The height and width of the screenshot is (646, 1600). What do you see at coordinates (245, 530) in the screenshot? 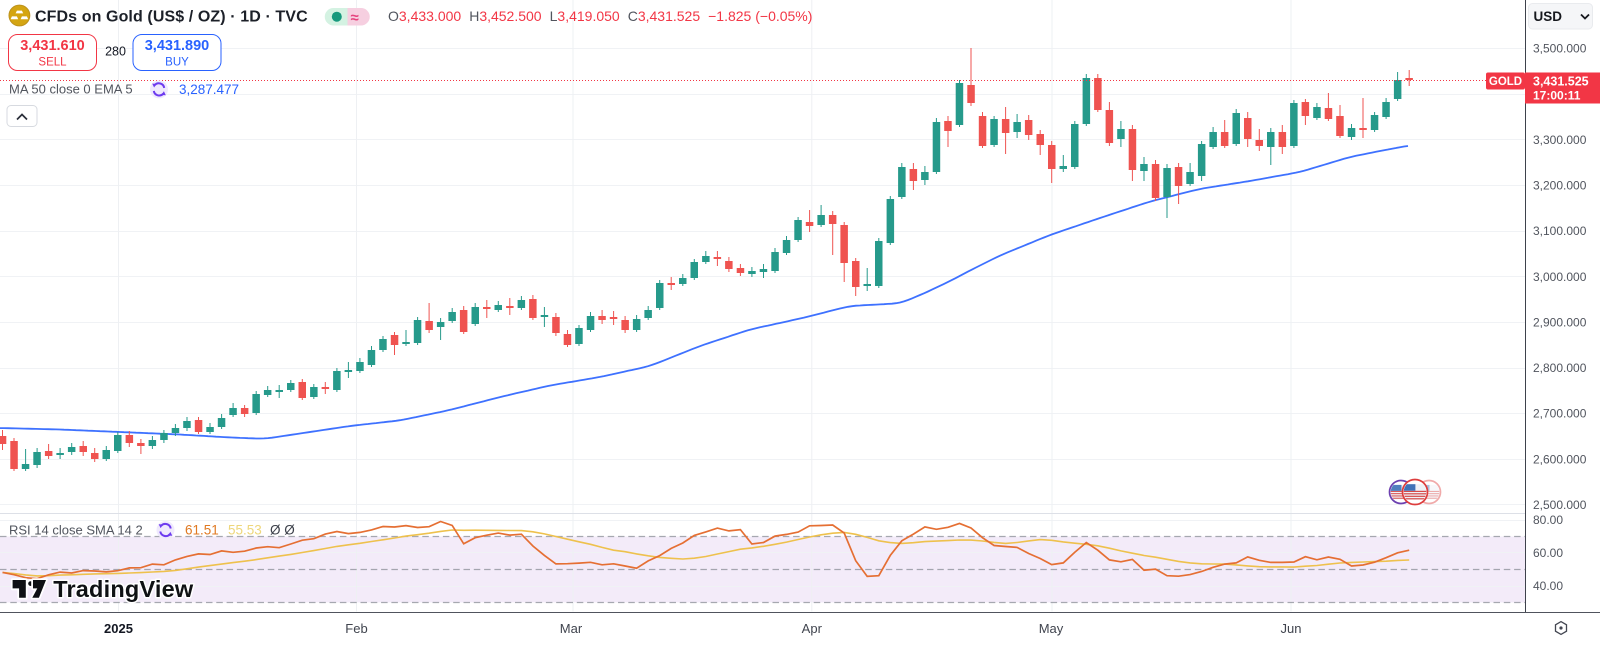
I see `svg-text: 55.53` at bounding box center [245, 530].